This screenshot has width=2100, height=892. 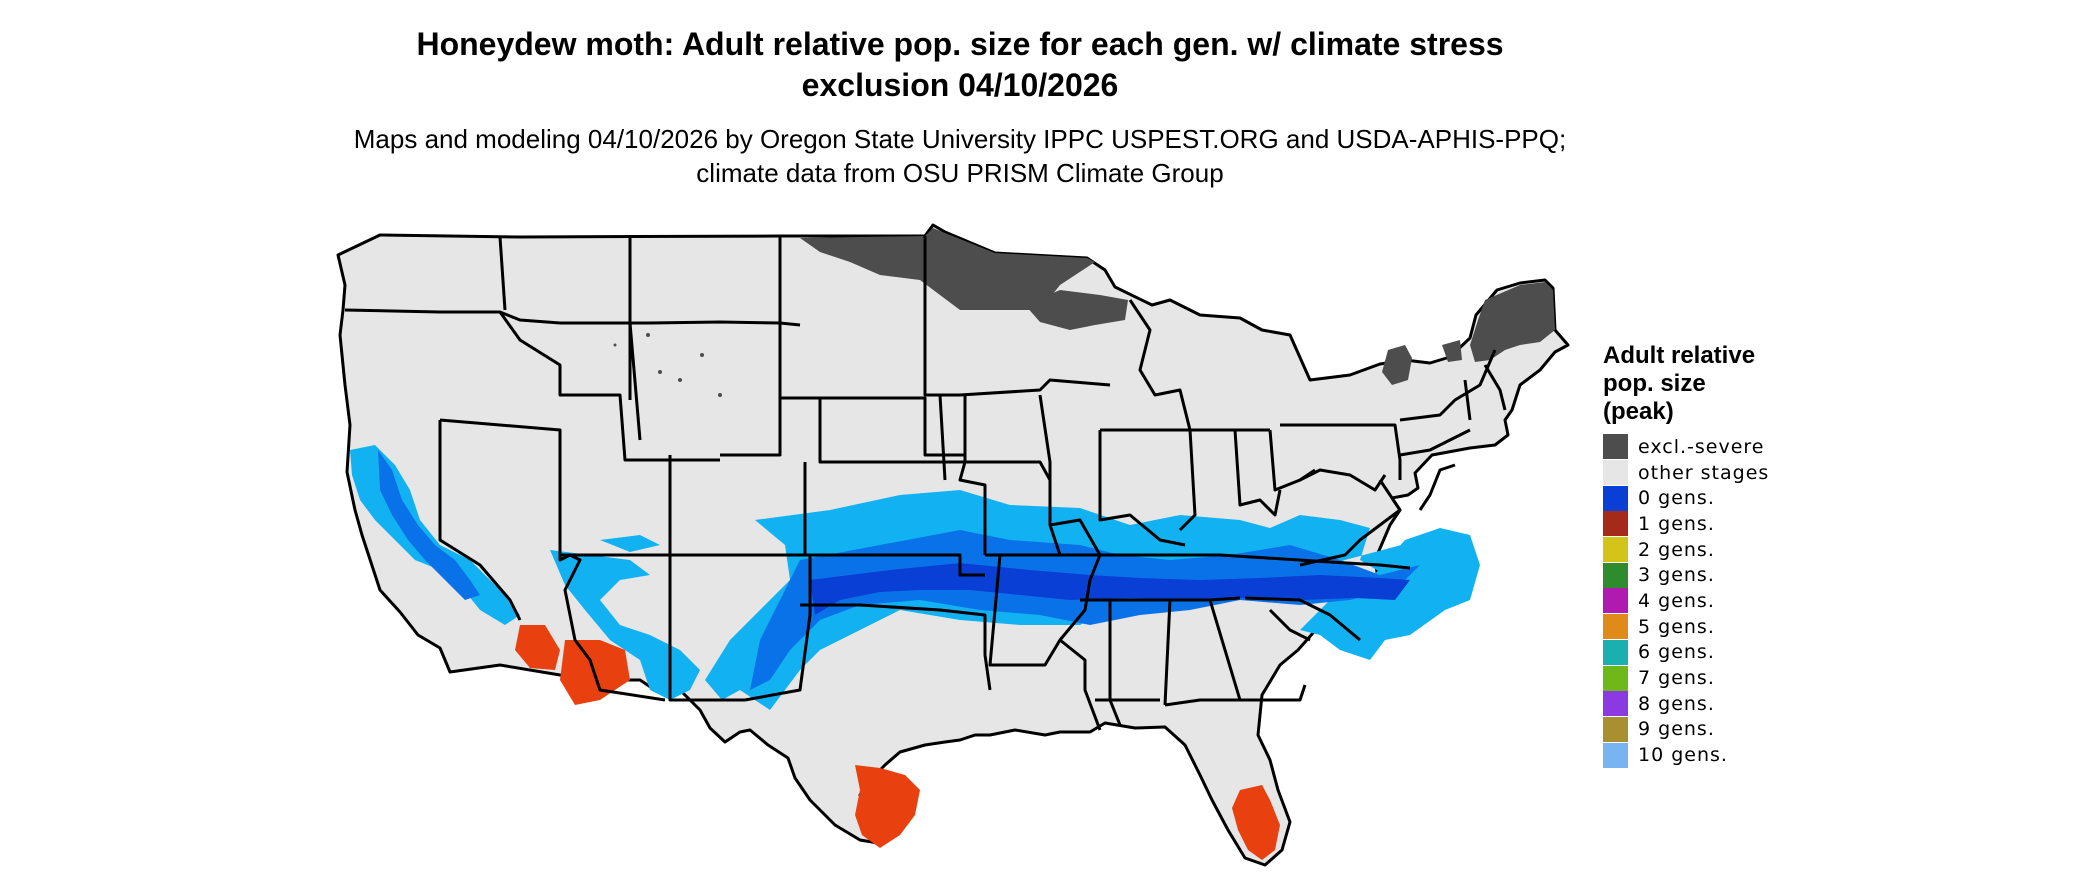 I want to click on legend-label: 10 gens., so click(x=1683, y=755).